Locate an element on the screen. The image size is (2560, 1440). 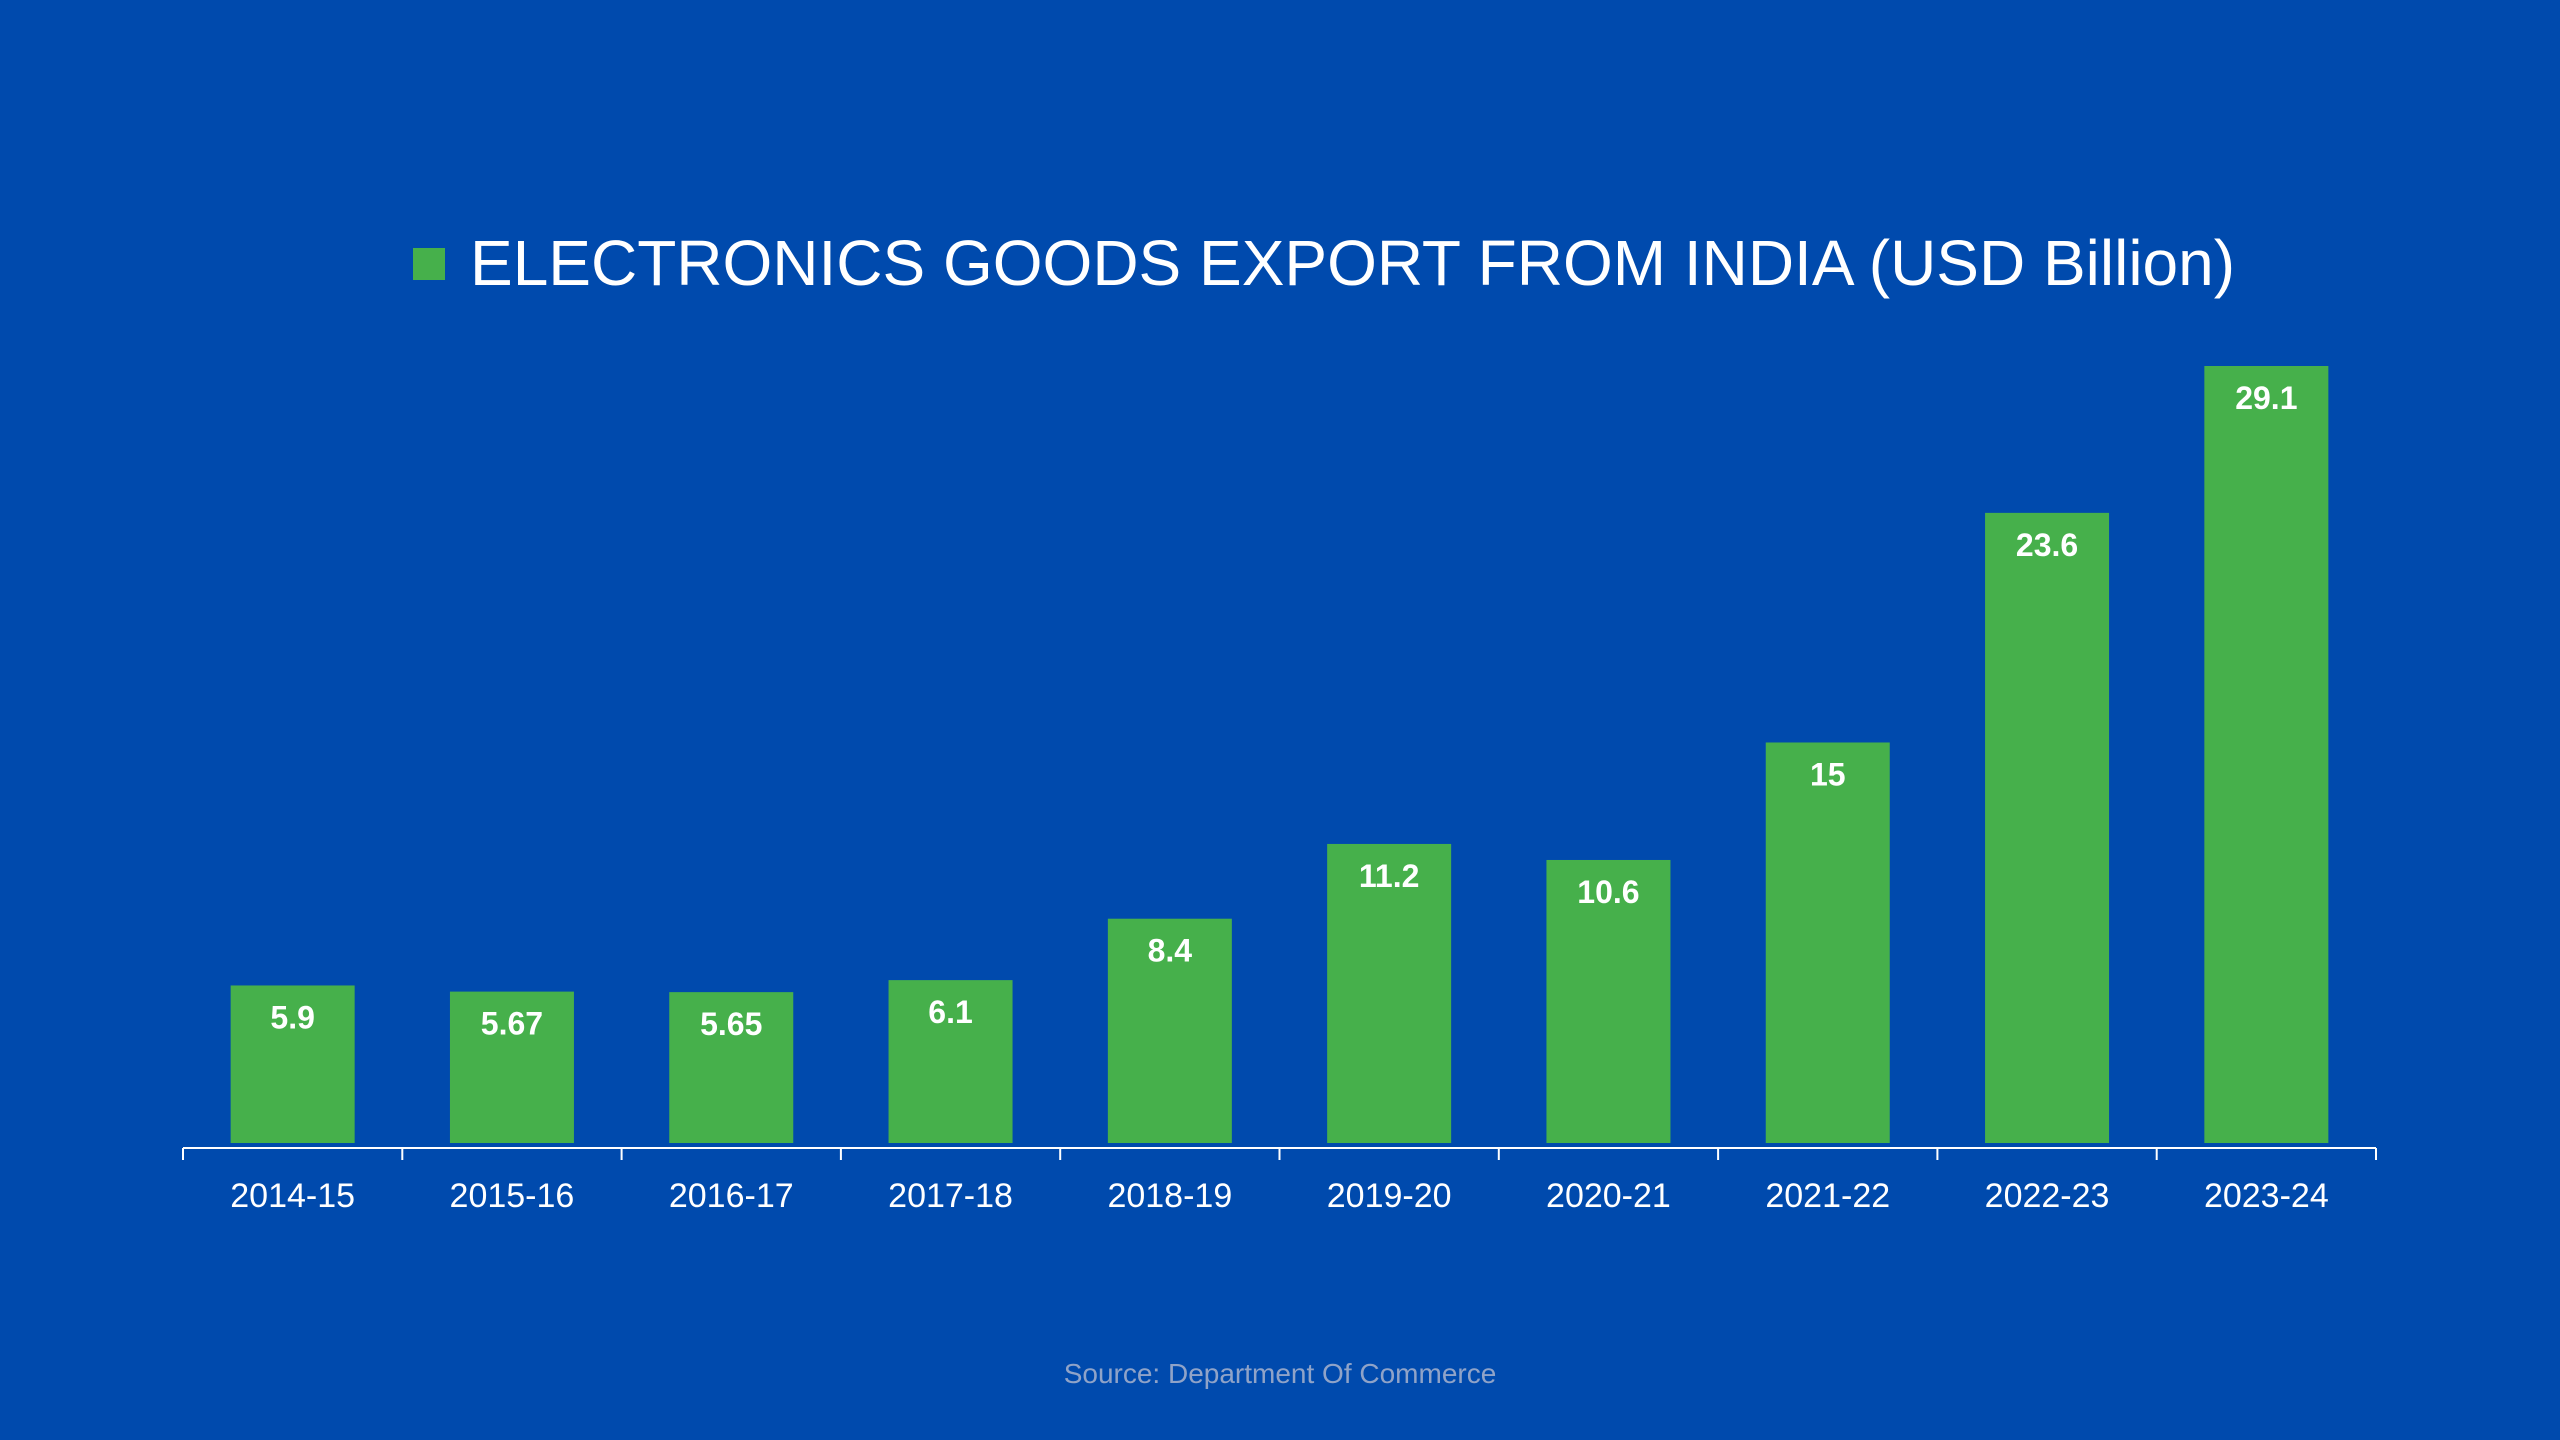
data-label-2015-16: 5.67 is located at coordinates (512, 1024).